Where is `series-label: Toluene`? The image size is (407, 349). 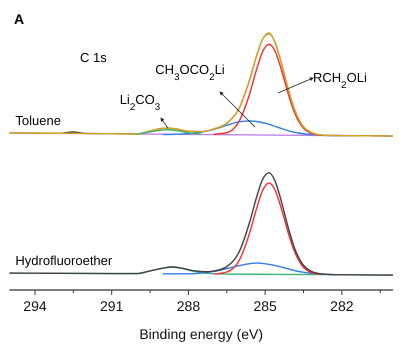 series-label: Toluene is located at coordinates (38, 120).